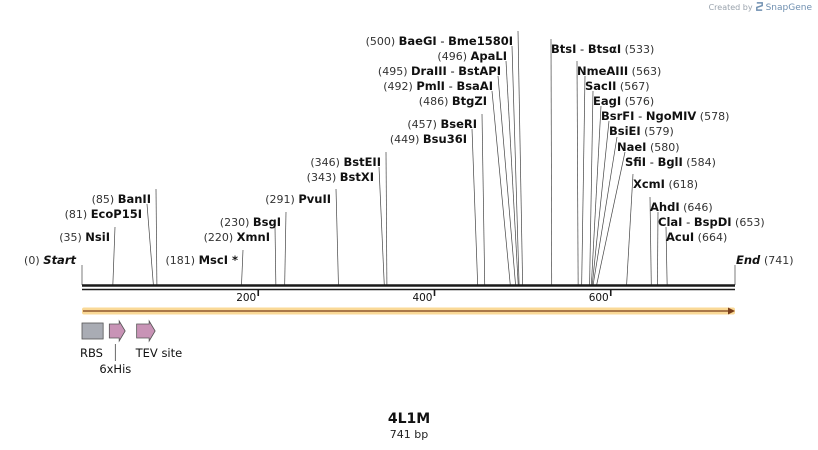 Image resolution: width=818 pixels, height=450 pixels. Describe the element at coordinates (409, 419) in the screenshot. I see `plasmid-name: 4L1M` at that location.